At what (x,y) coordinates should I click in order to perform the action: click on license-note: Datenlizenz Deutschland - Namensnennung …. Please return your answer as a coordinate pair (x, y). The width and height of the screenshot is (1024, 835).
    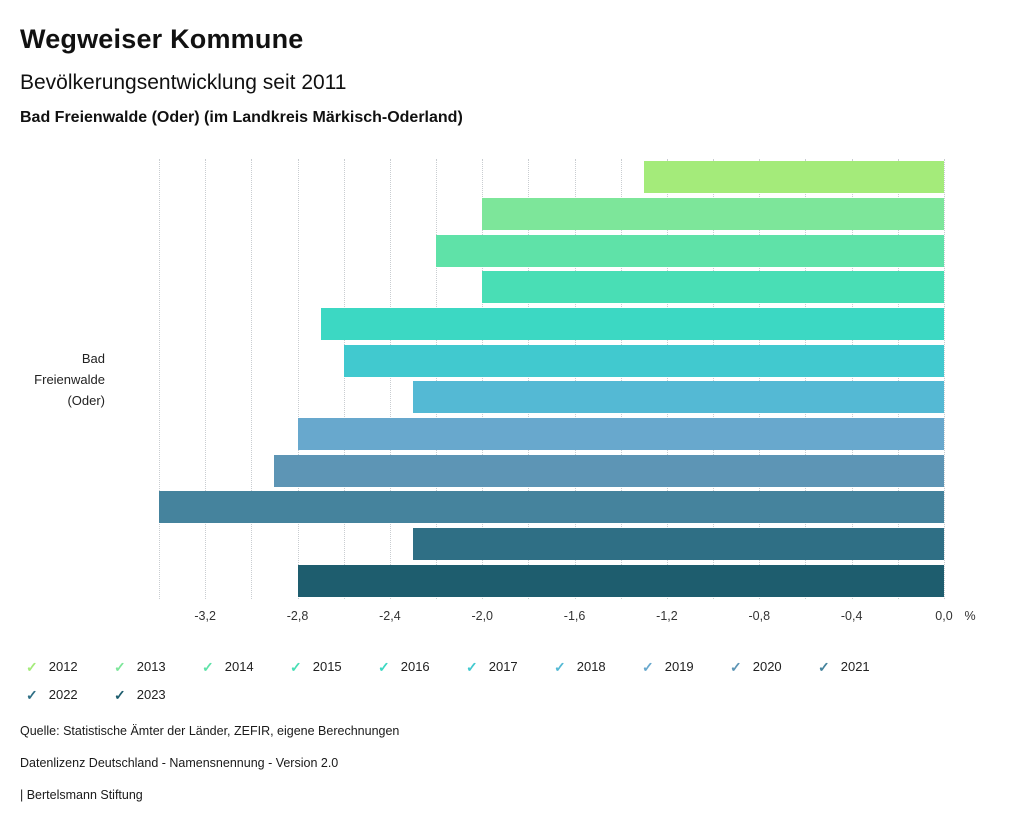
    Looking at the image, I should click on (179, 763).